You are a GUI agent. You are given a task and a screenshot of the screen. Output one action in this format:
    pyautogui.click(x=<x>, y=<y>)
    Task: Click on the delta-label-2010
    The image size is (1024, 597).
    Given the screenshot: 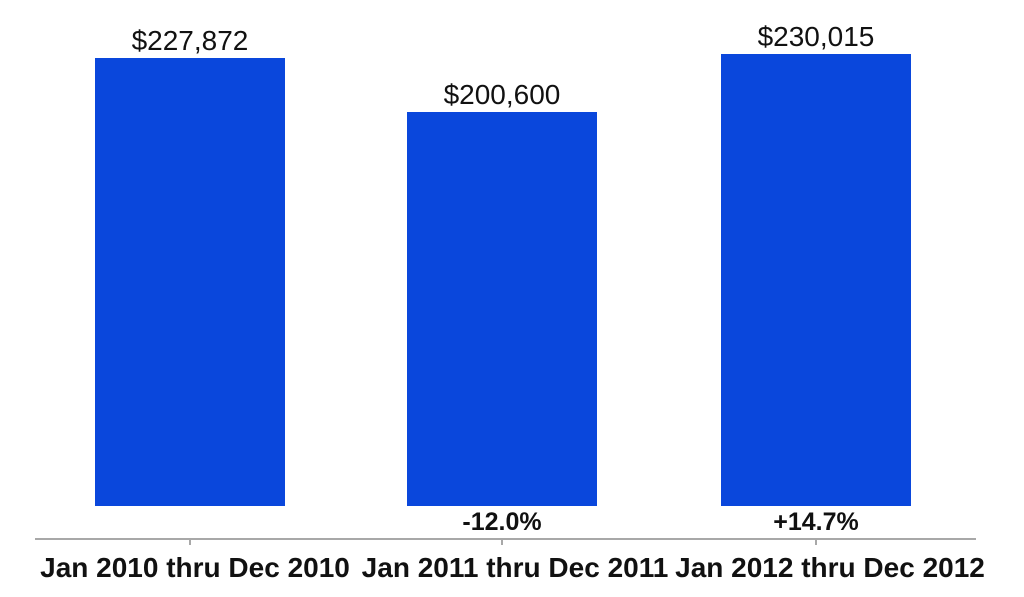 What is the action you would take?
    pyautogui.click(x=190, y=522)
    